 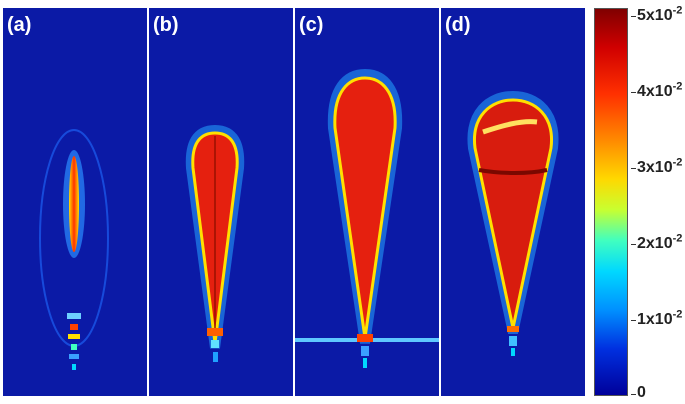 I want to click on colorbar-tick-label: 4x10⁻², so click(x=660, y=90).